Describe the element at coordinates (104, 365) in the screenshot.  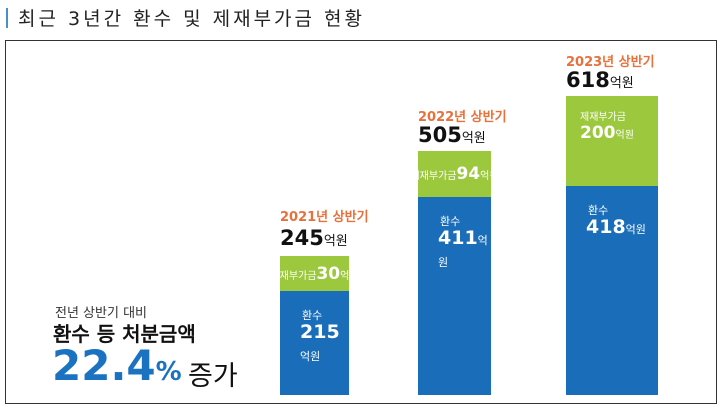
I see `percent-value: 22.4` at that location.